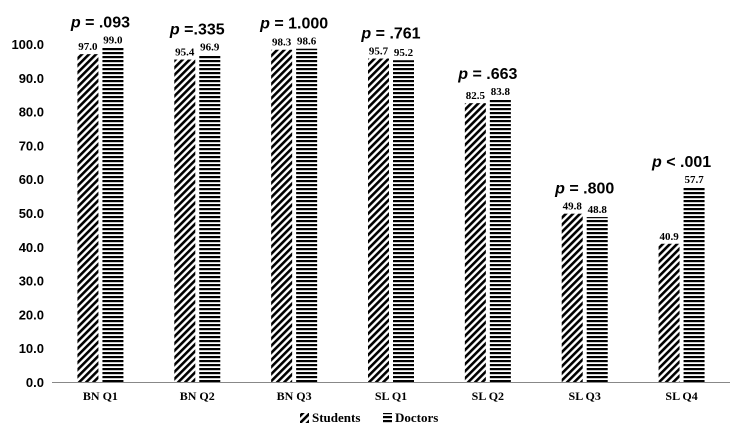  What do you see at coordinates (31, 78) in the screenshot?
I see `y-tick-label: 90.0` at bounding box center [31, 78].